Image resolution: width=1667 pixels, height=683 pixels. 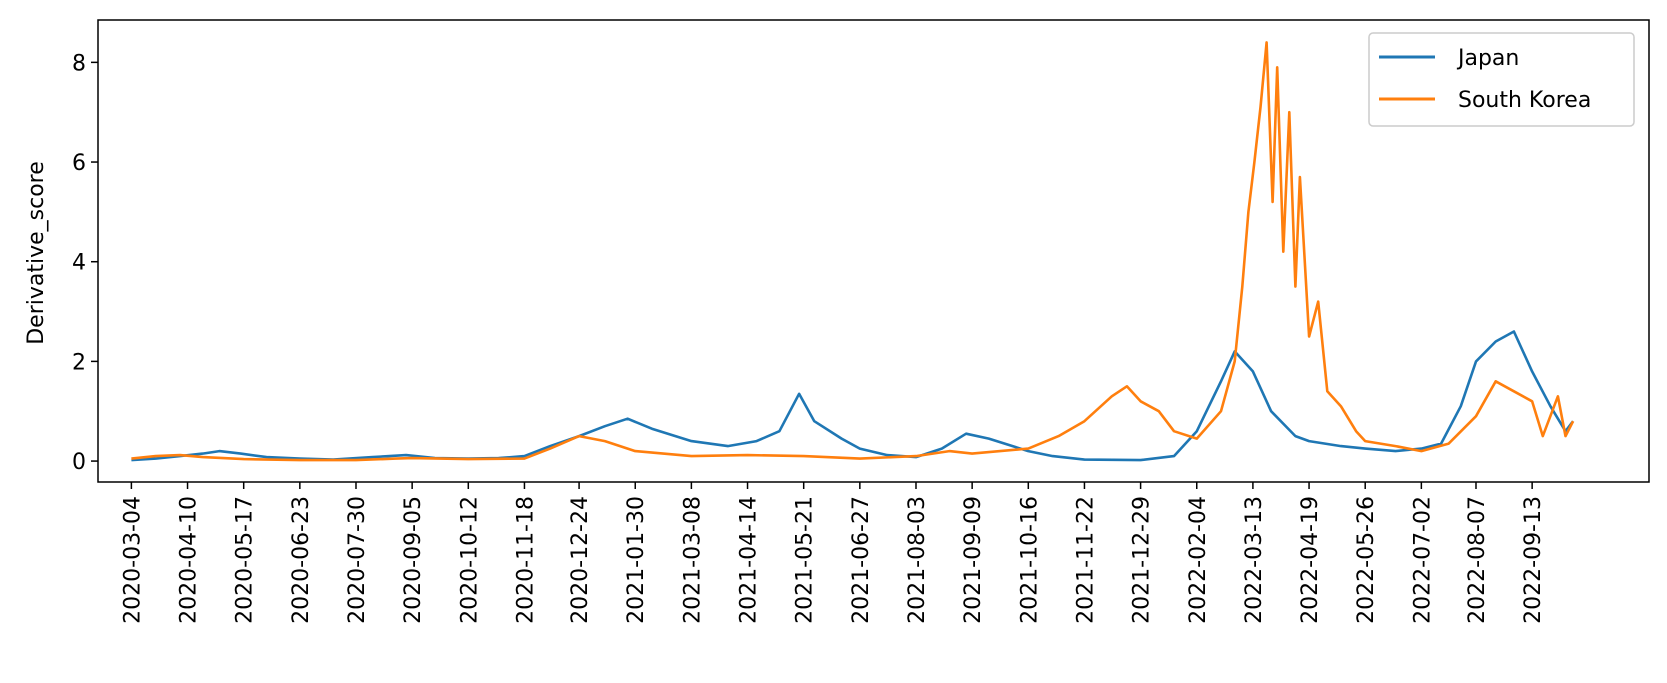 What do you see at coordinates (580, 560) in the screenshot?
I see `x-tick-label: 2020-12-24` at bounding box center [580, 560].